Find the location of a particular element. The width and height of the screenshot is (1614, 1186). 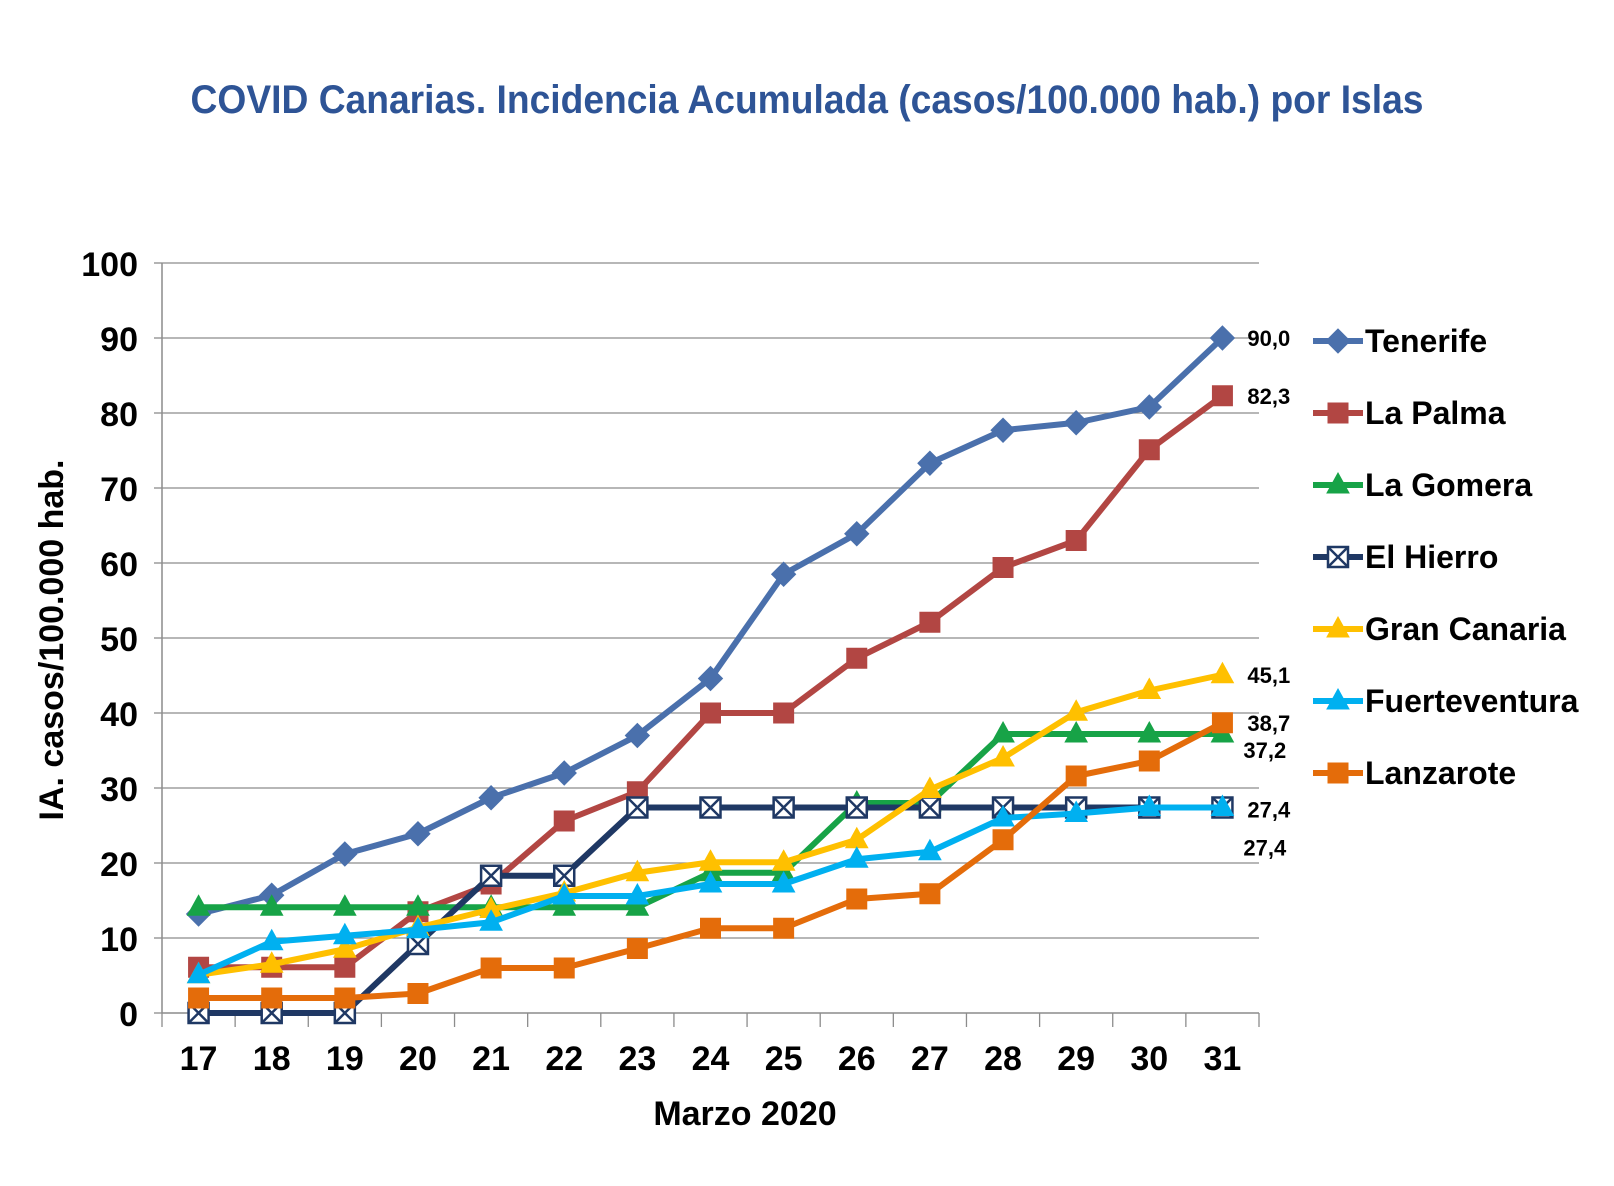

data-label: 82,3 is located at coordinates (1268, 396).